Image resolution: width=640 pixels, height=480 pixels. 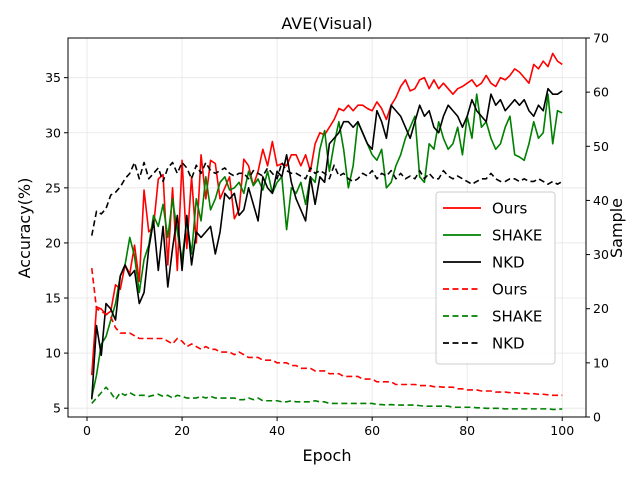 I want to click on y2-tick-label: 60, so click(x=601, y=92).